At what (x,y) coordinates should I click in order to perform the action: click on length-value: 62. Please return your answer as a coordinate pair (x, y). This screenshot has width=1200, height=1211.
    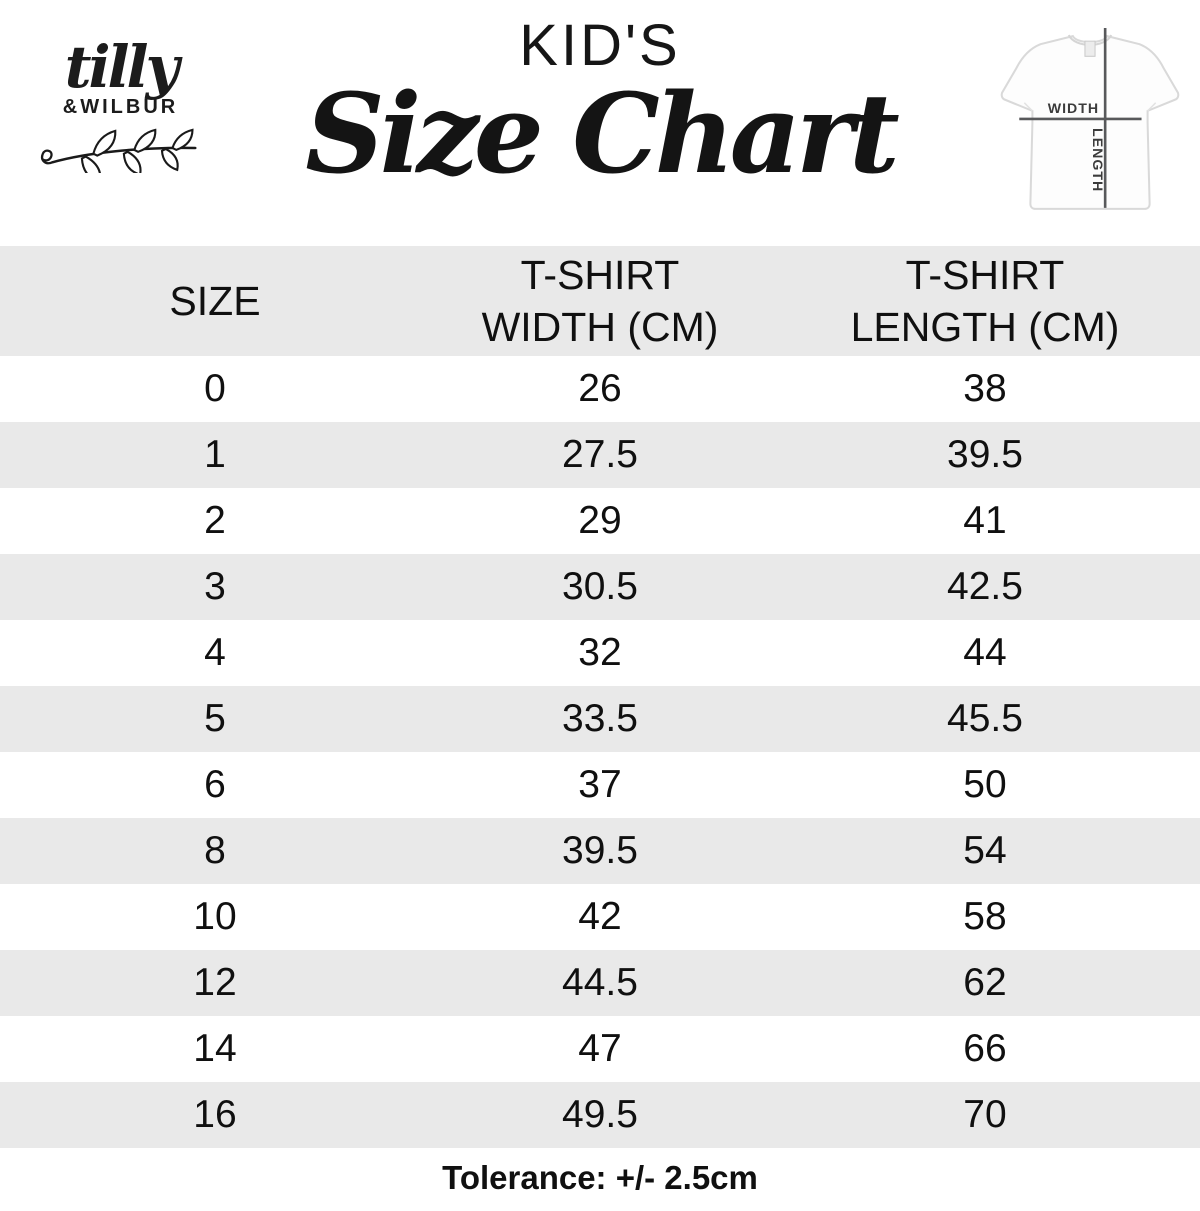
    Looking at the image, I should click on (985, 982).